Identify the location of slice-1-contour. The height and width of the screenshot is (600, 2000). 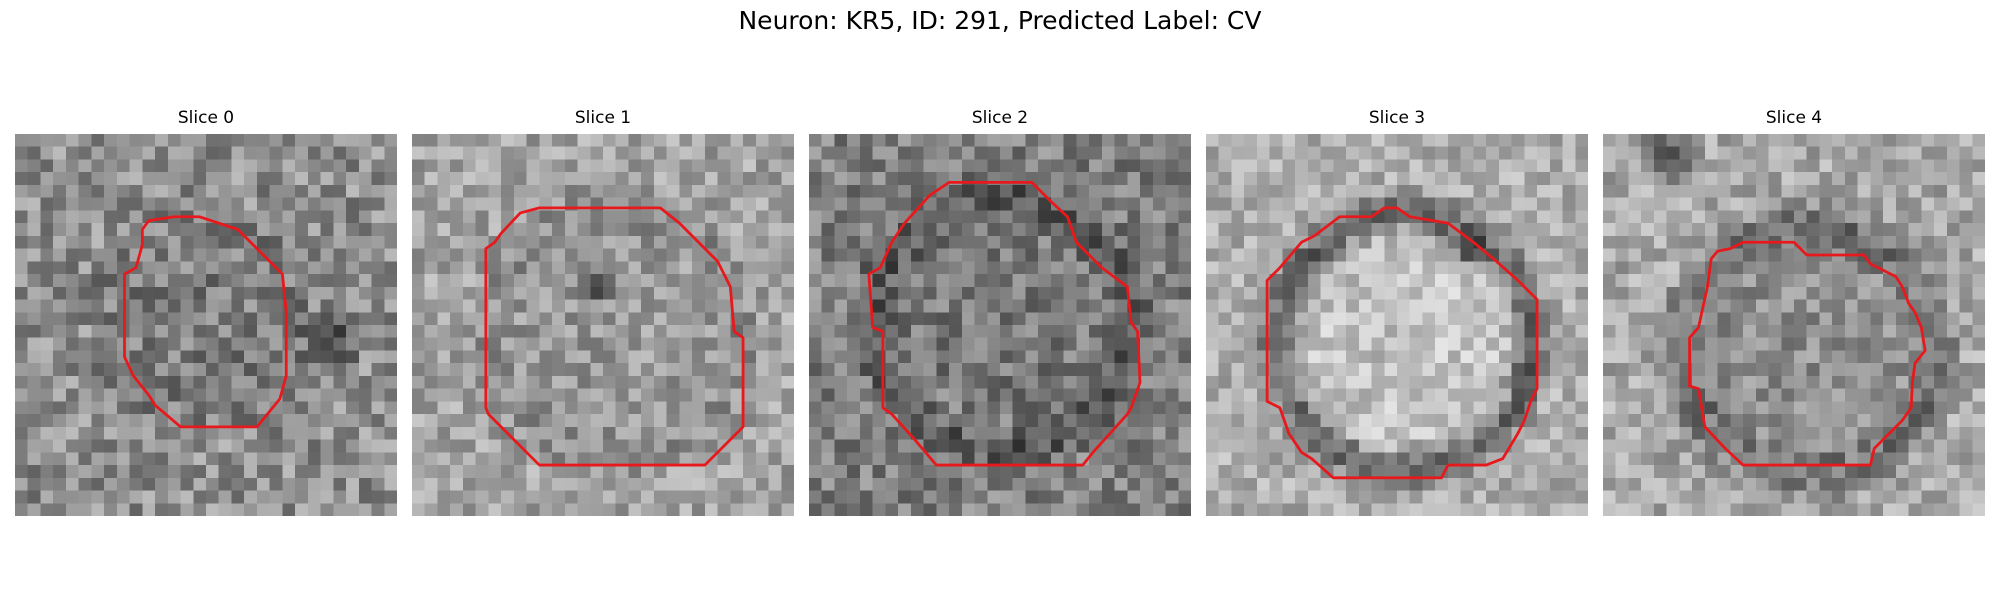
(614, 336).